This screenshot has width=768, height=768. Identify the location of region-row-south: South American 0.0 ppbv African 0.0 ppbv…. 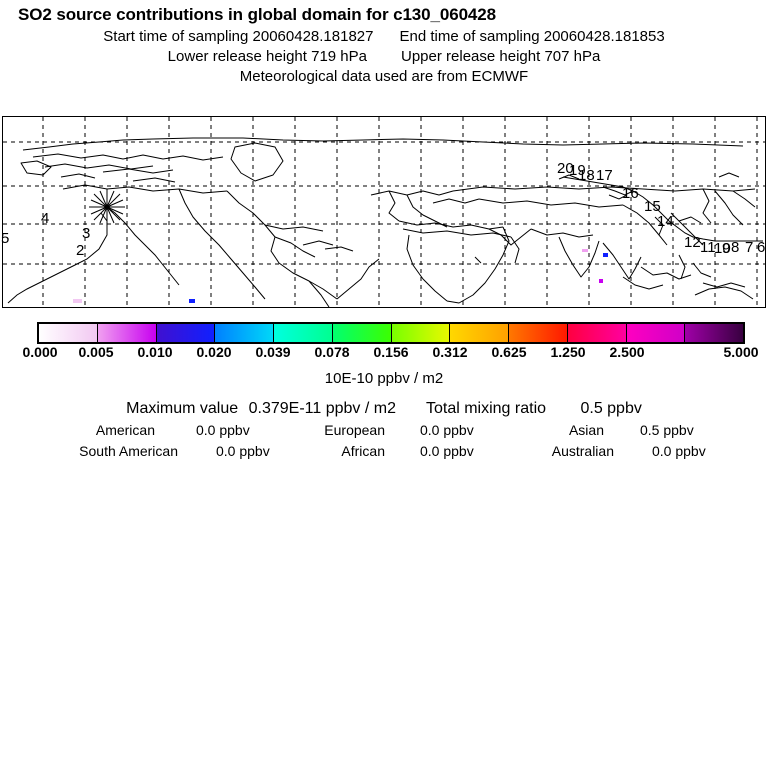
(384, 453).